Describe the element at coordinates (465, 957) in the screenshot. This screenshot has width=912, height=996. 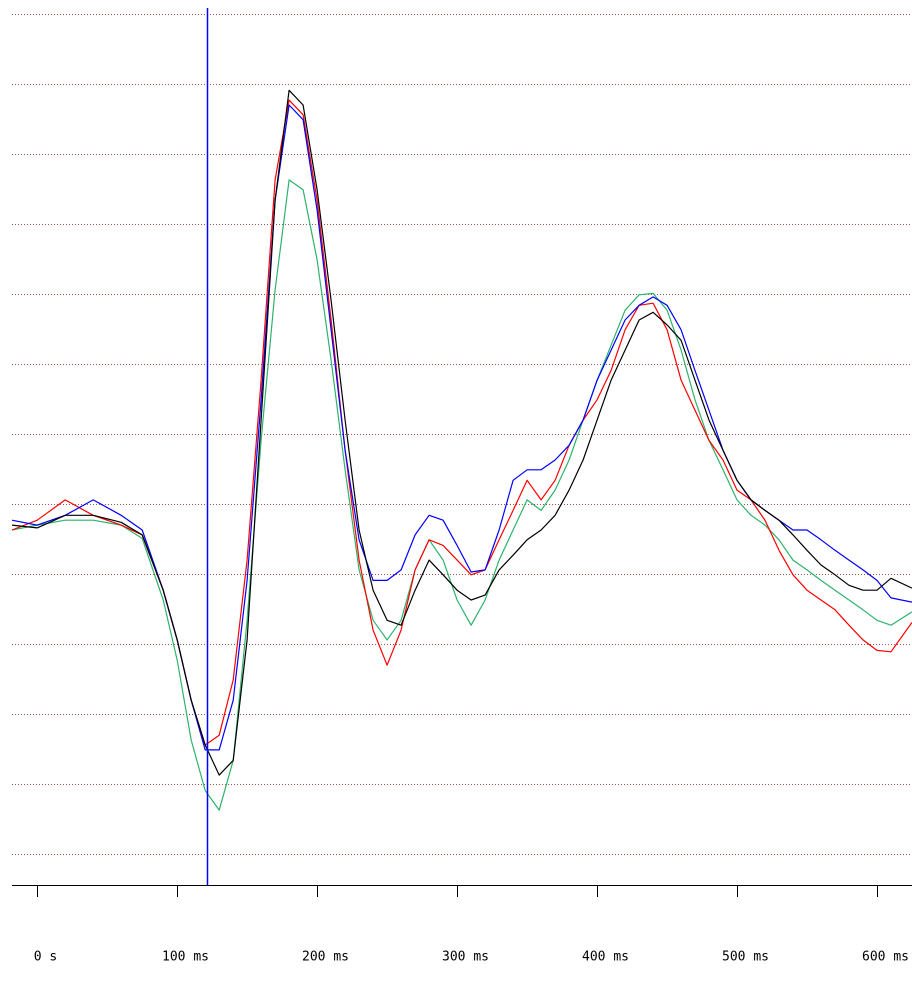
I see `x-tick-label: 300 ms` at that location.